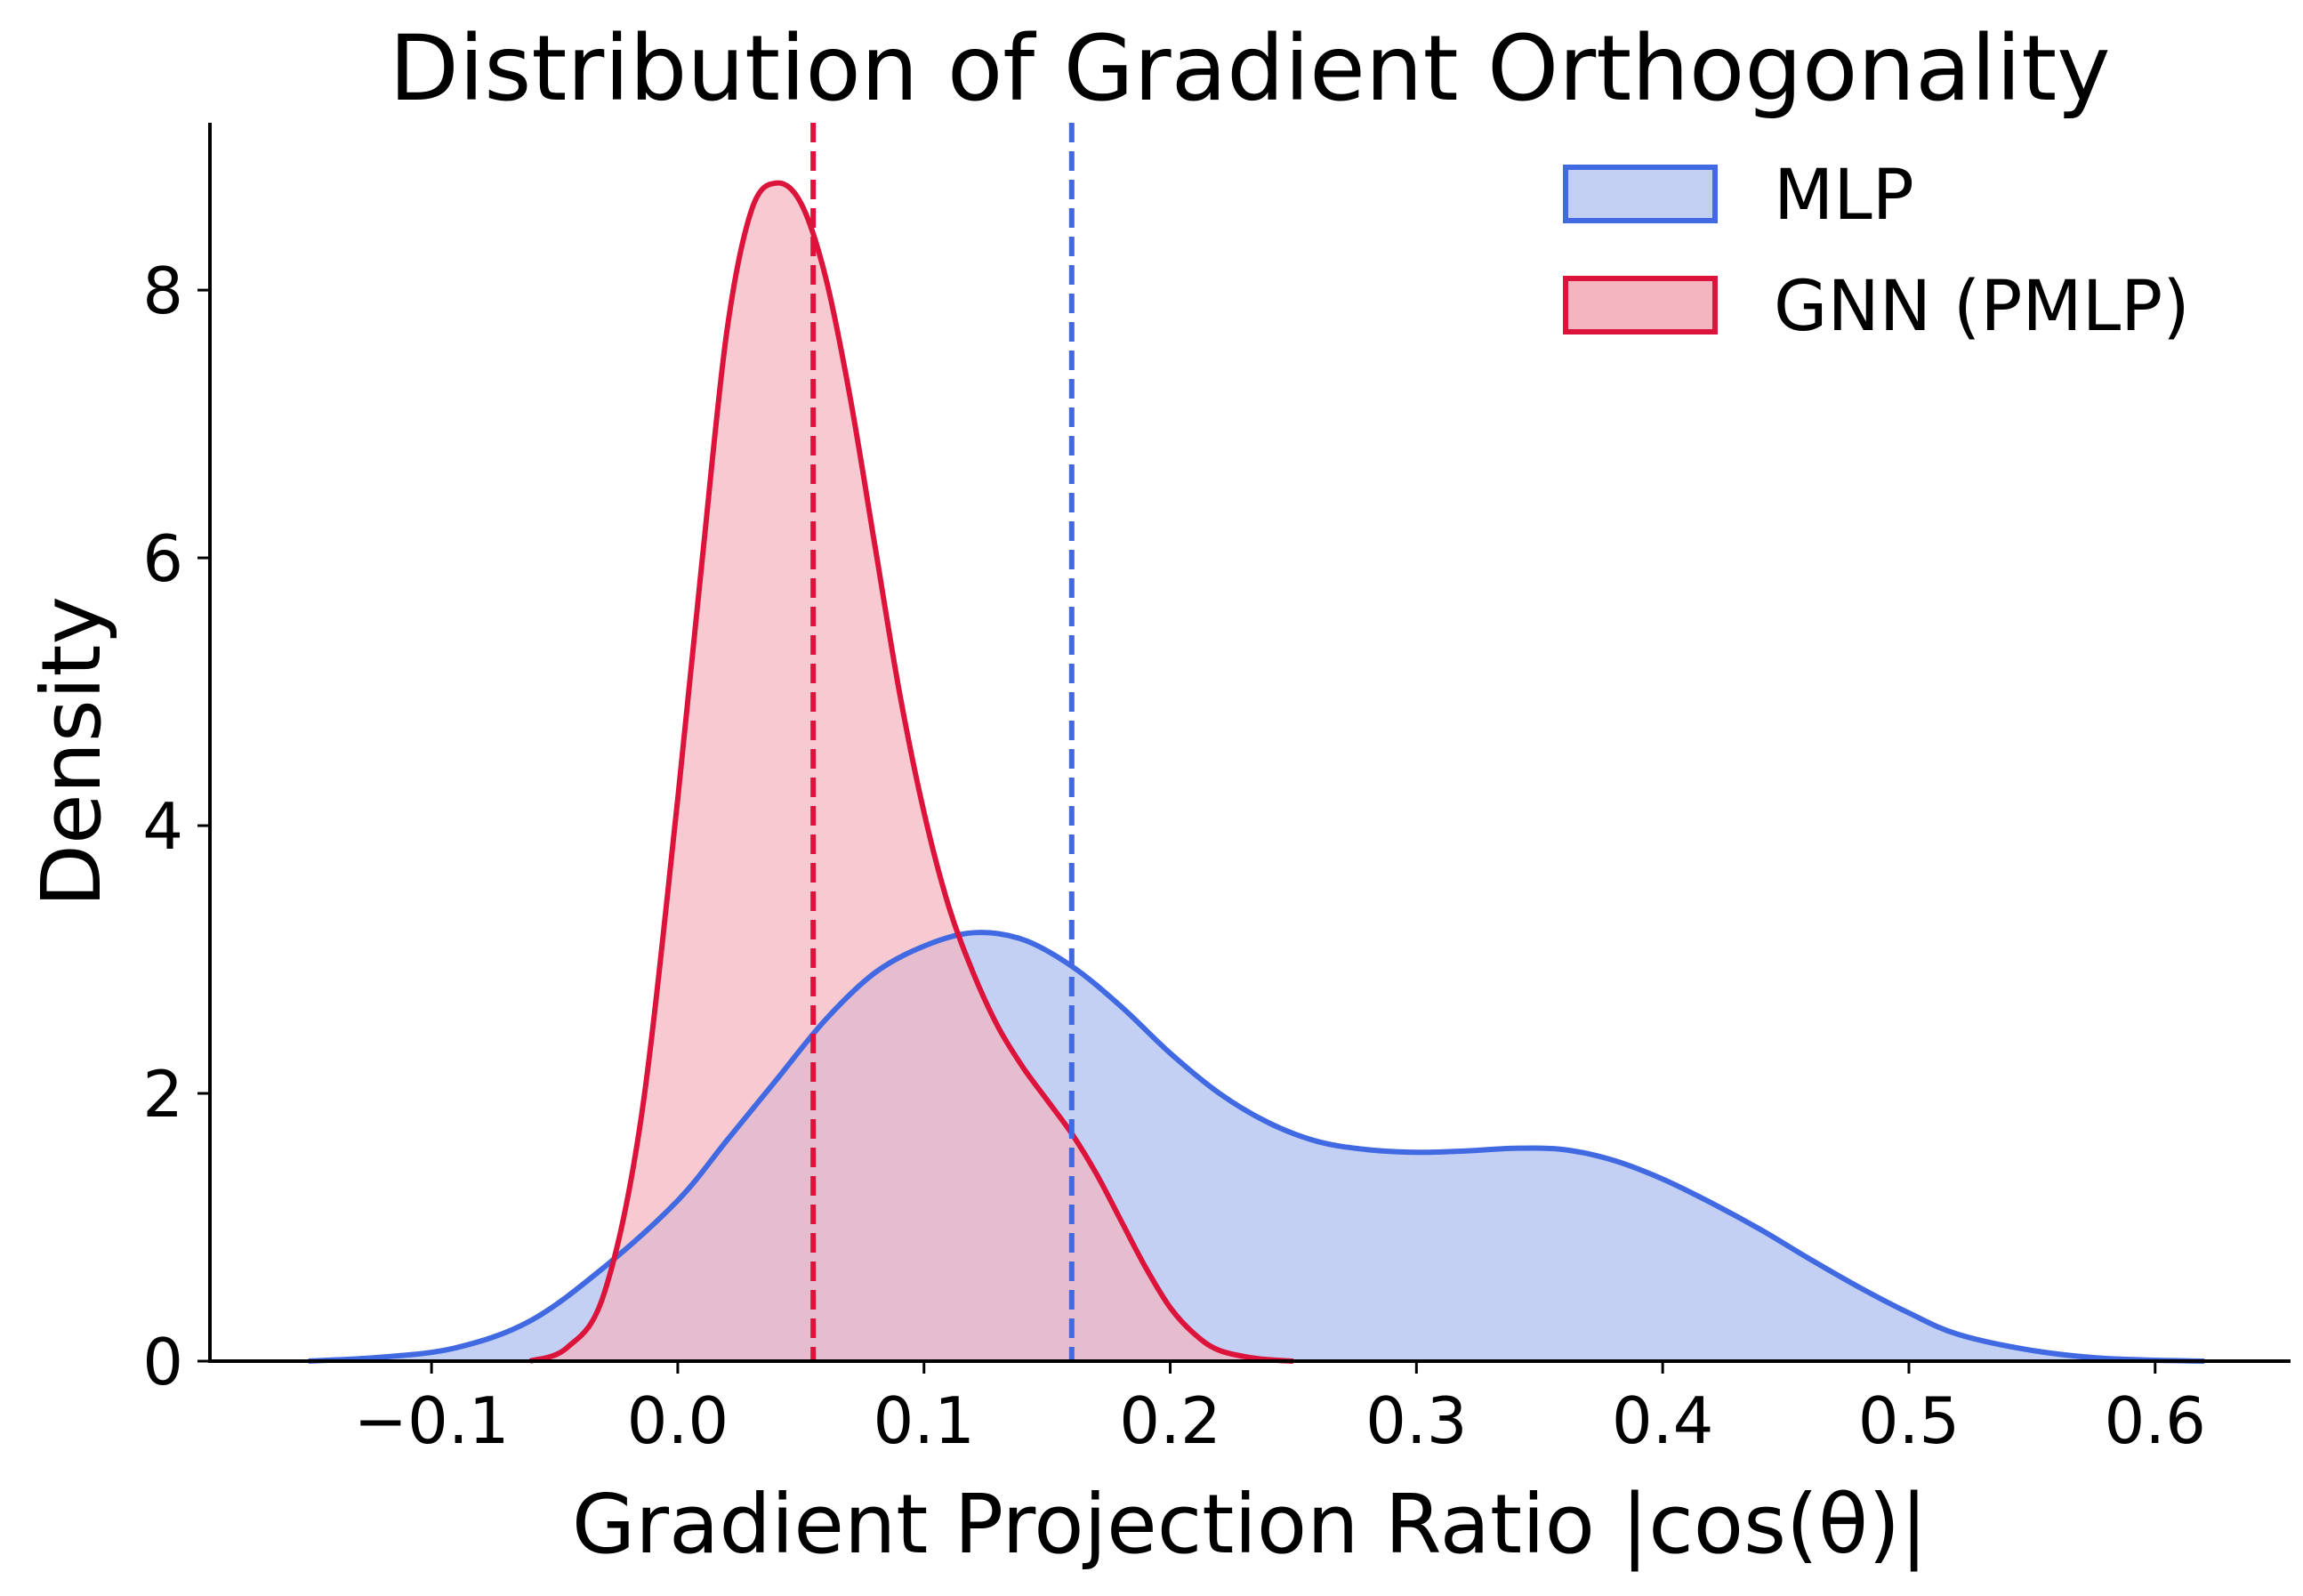  I want to click on x-ticks: −0.1 0.0 0.1 0.2 0.3 0.4 0.5 0.6, so click(1280, 1409).